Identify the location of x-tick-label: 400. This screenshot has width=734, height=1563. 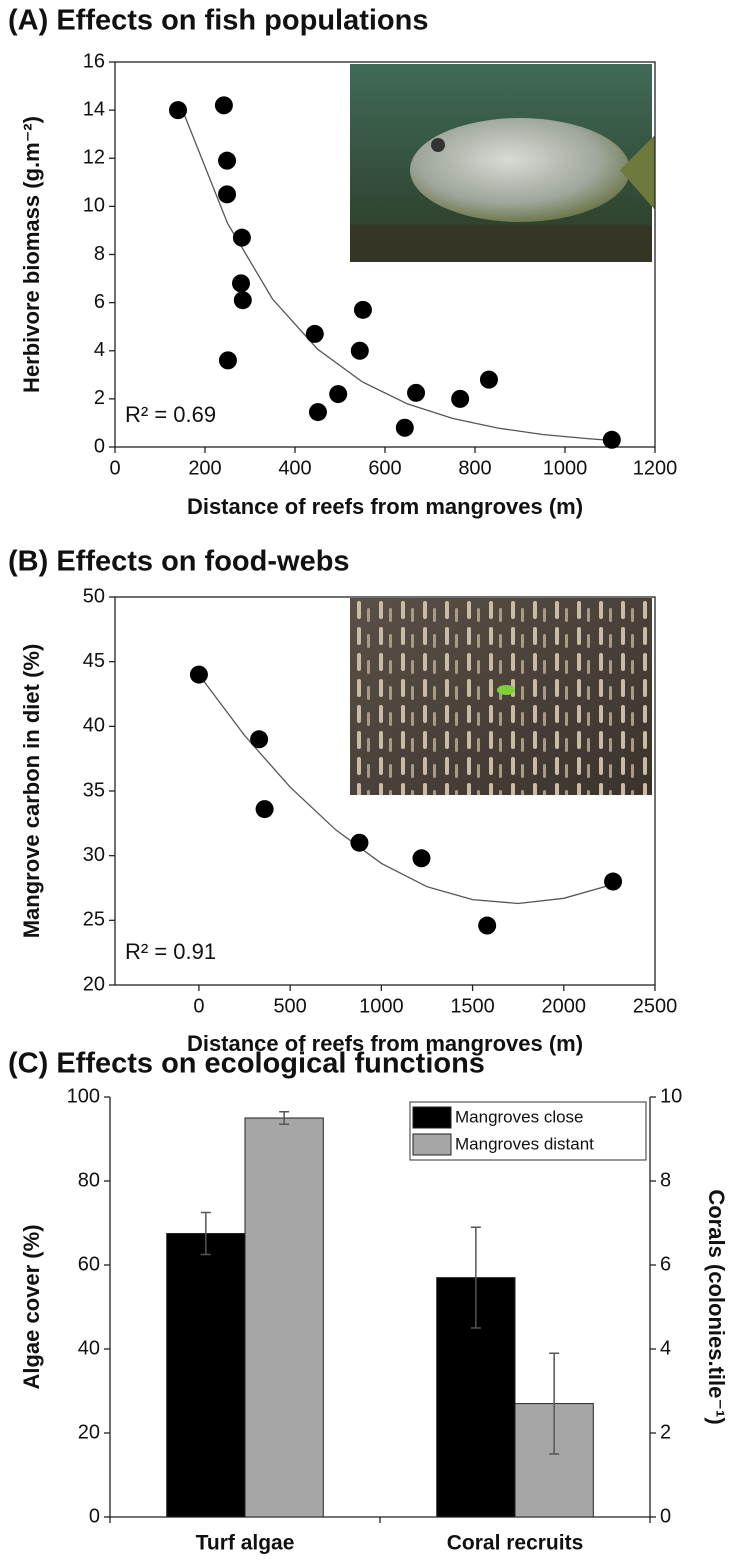
(294, 468).